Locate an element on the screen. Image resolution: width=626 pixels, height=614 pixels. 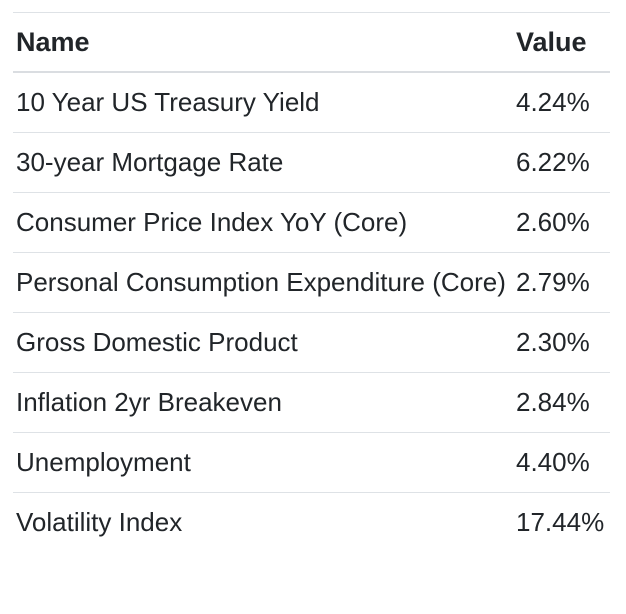
column-header-name: Name is located at coordinates (263, 42).